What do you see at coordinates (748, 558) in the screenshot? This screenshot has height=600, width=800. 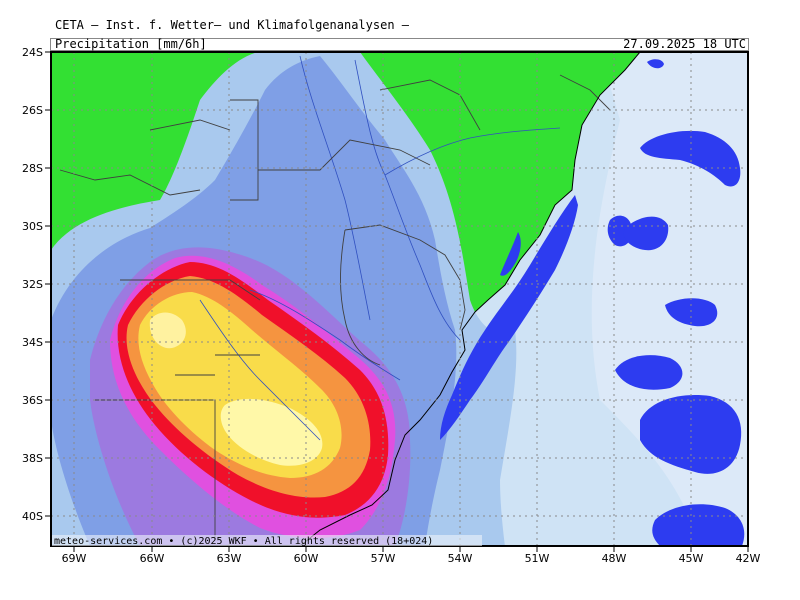 I see `lon-label-42w: 42W` at bounding box center [748, 558].